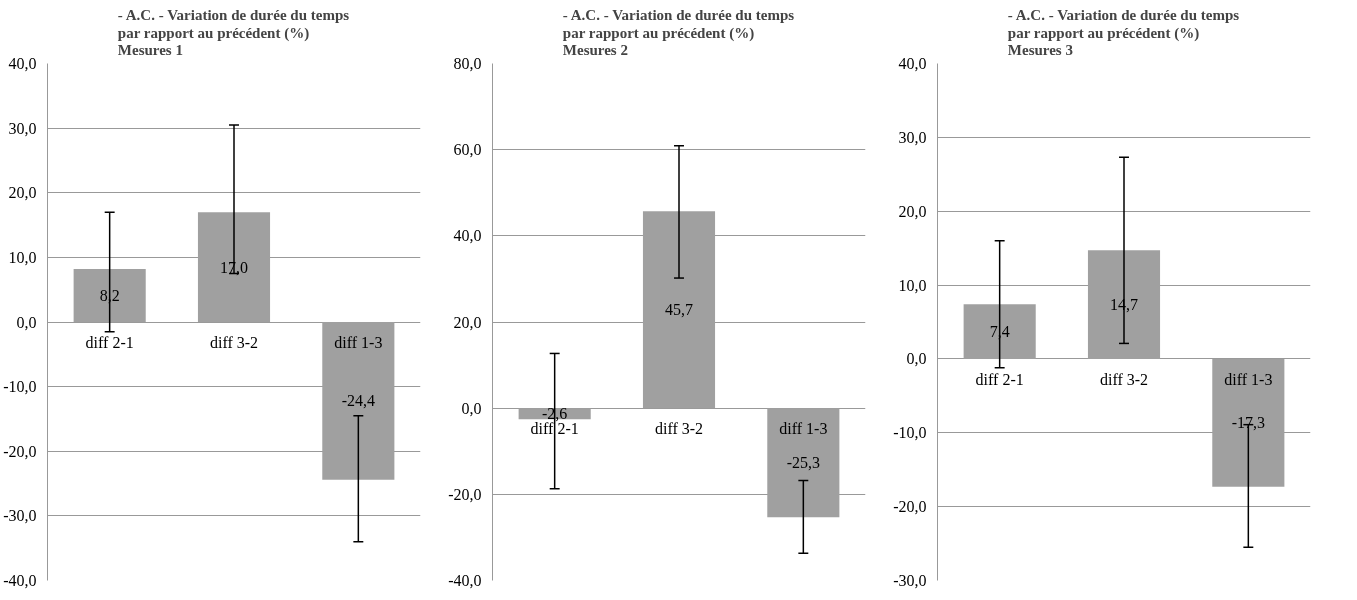  Describe the element at coordinates (467, 63) in the screenshot. I see `y-tick-label: 80,0` at that location.